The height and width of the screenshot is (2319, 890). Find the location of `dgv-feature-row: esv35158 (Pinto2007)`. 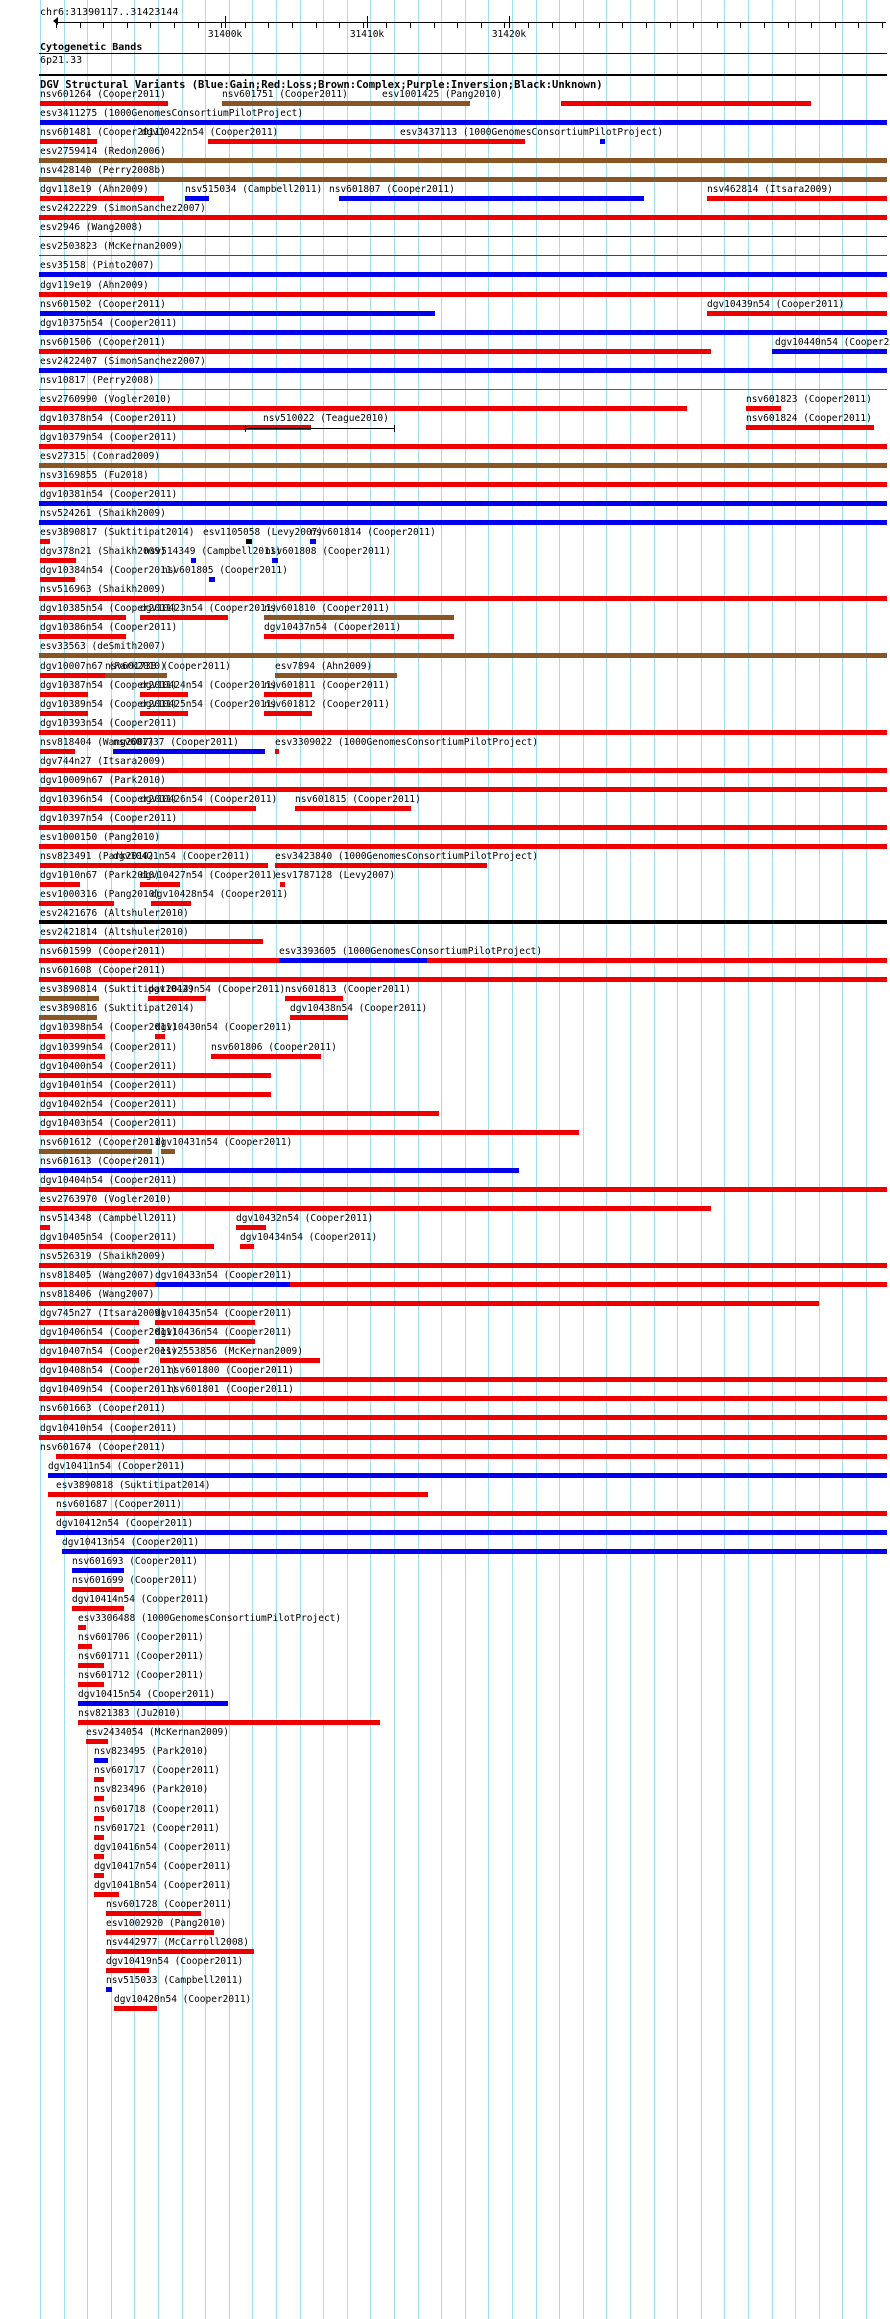

dgv-feature-row: esv35158 (Pinto2007) is located at coordinates (445, 270).